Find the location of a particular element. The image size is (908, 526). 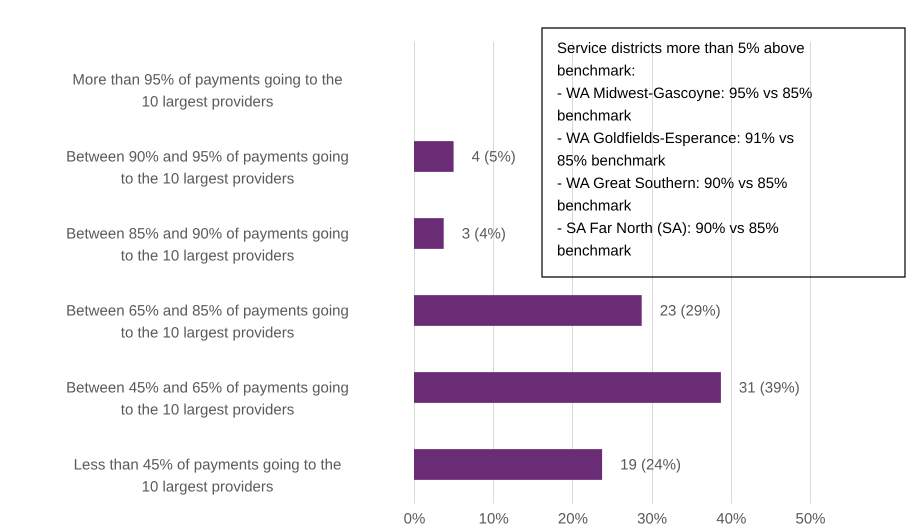

y-tick-label: Between 65% and 85% of payments going to the 10 largest providers is located at coordinates (207, 322).